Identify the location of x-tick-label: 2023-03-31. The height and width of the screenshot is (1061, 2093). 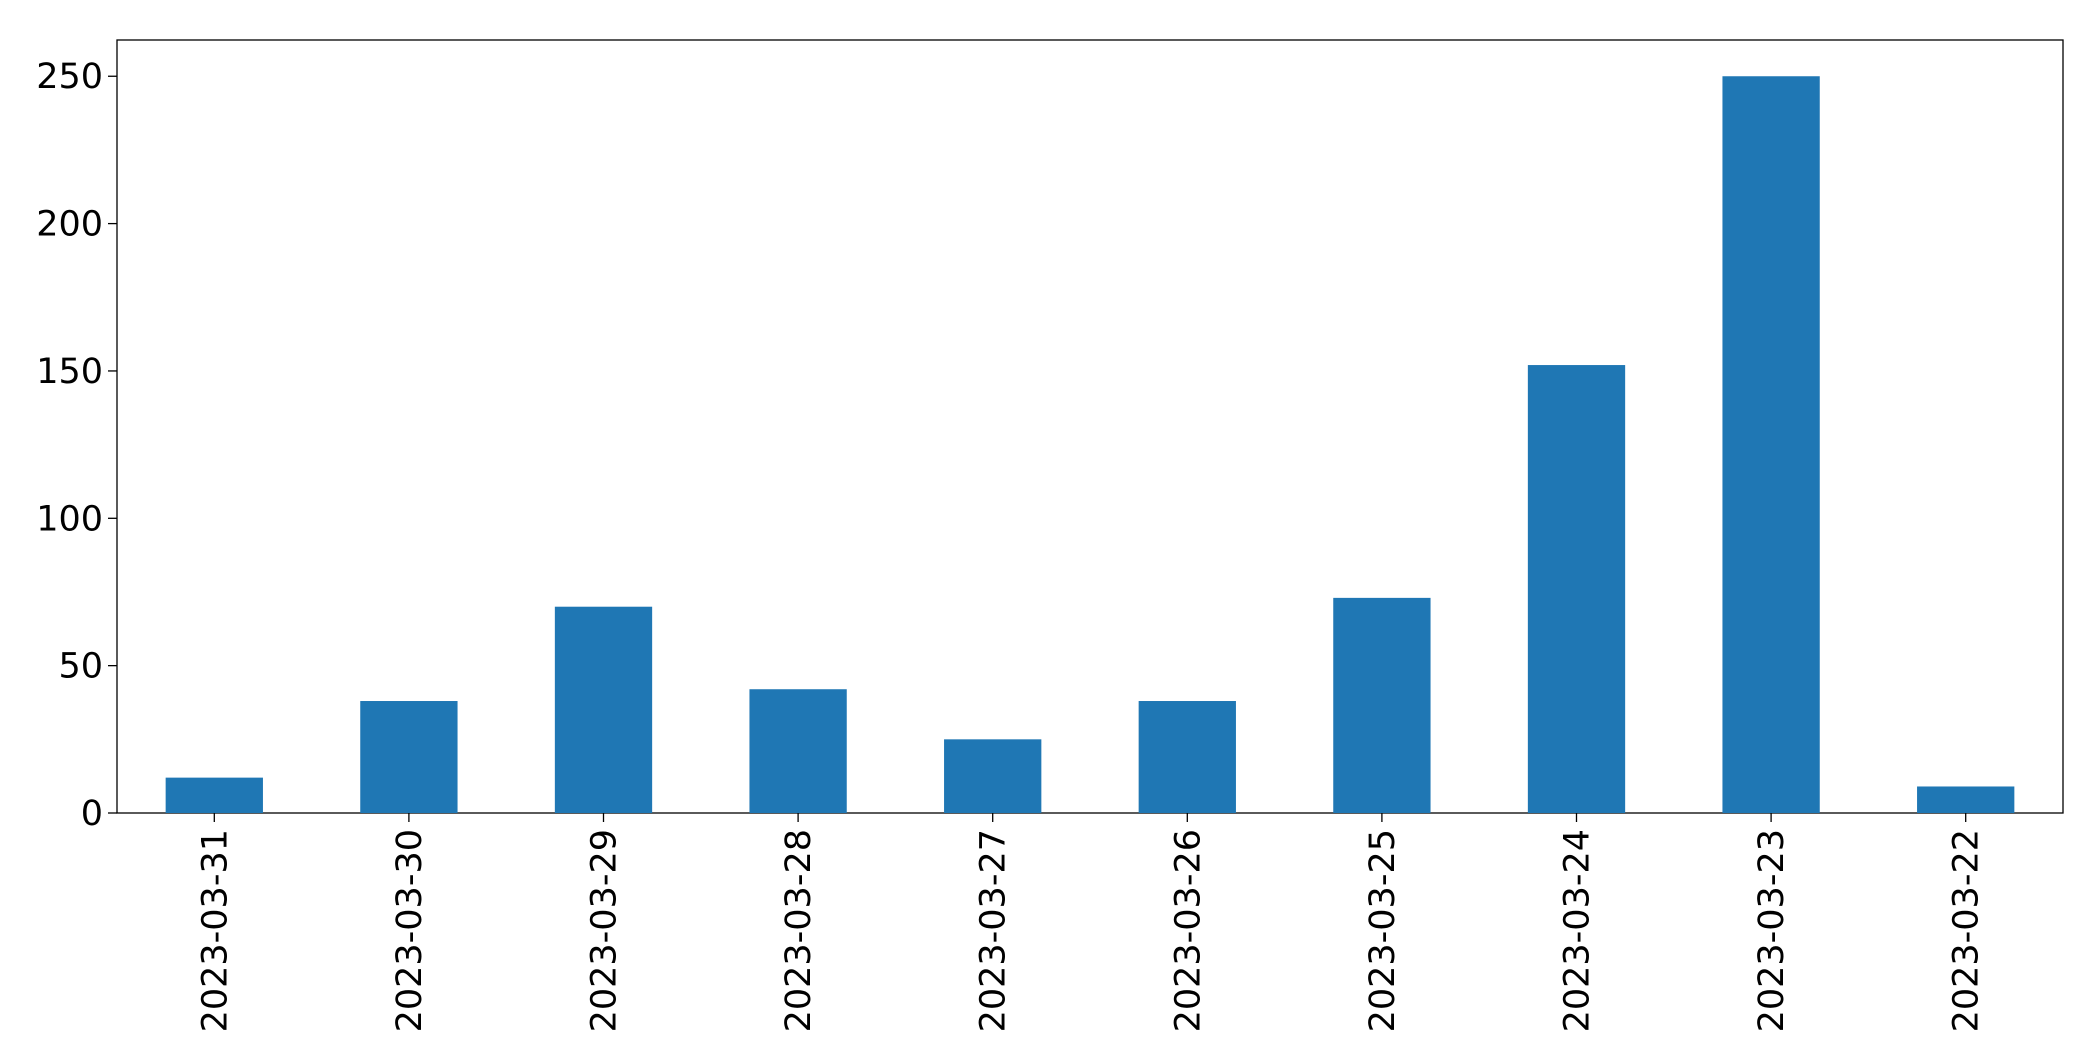
(215, 930).